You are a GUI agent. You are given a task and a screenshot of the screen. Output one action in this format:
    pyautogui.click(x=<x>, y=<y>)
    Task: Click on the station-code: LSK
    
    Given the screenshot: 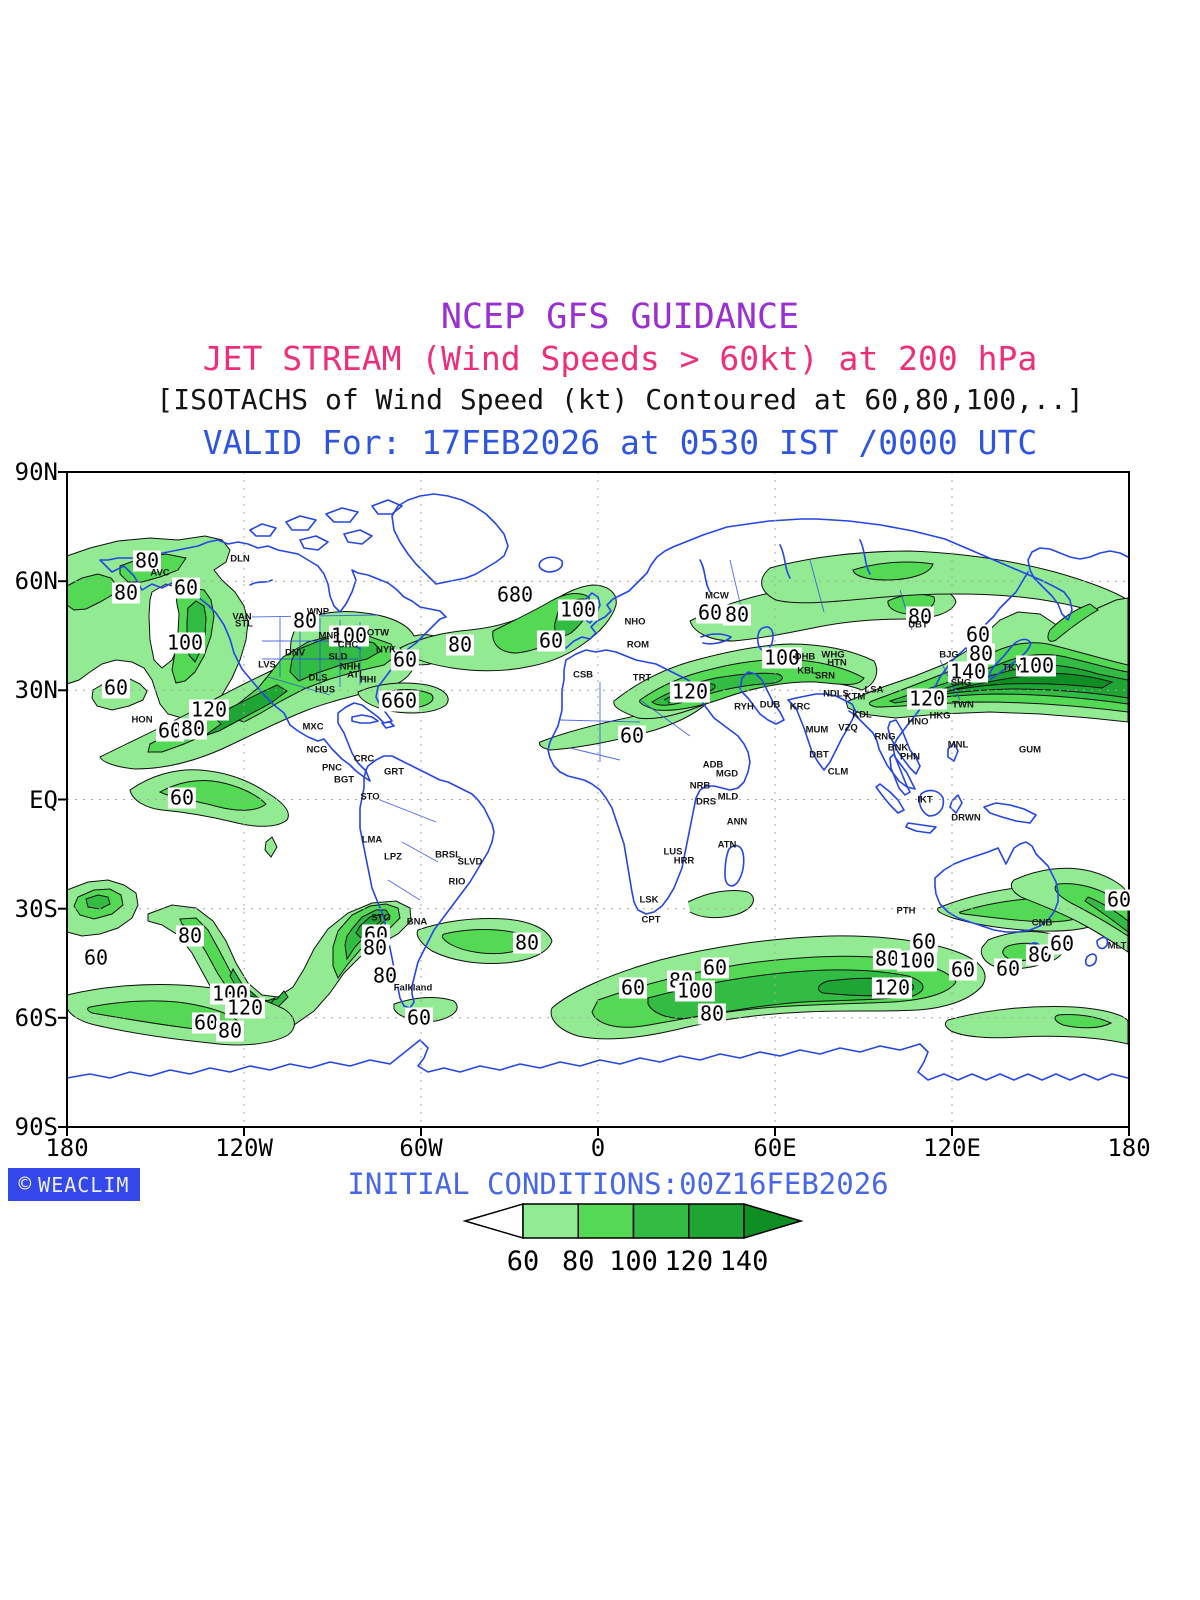 What is the action you would take?
    pyautogui.click(x=649, y=900)
    